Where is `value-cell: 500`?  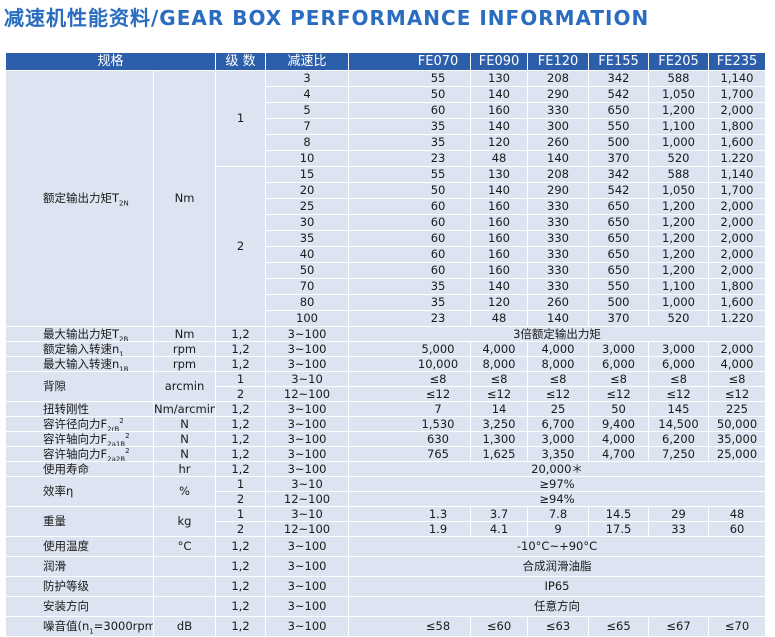 value-cell: 500 is located at coordinates (619, 302).